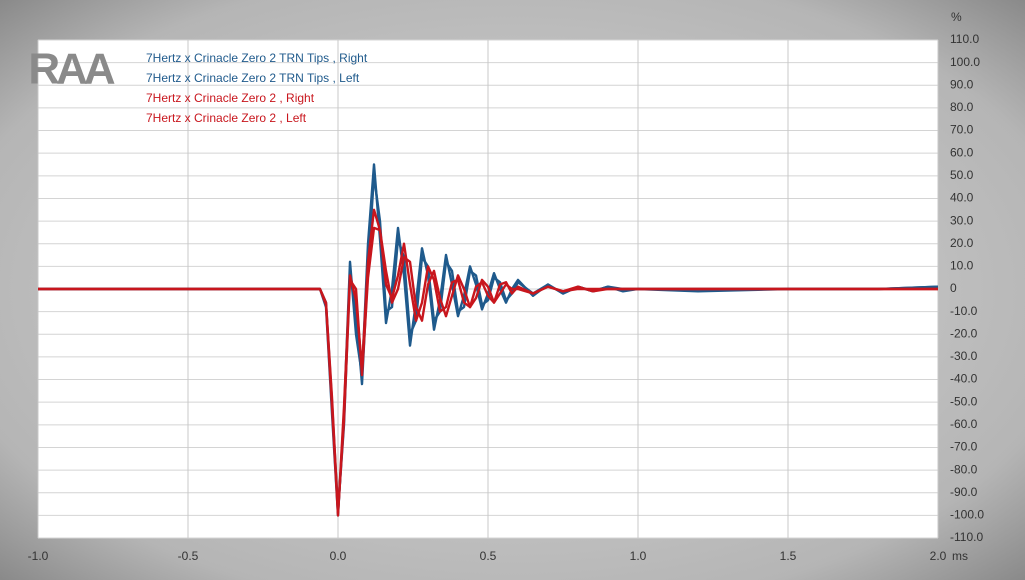 The height and width of the screenshot is (580, 1025). Describe the element at coordinates (38, 556) in the screenshot. I see `x-tick-label: -1.0` at that location.